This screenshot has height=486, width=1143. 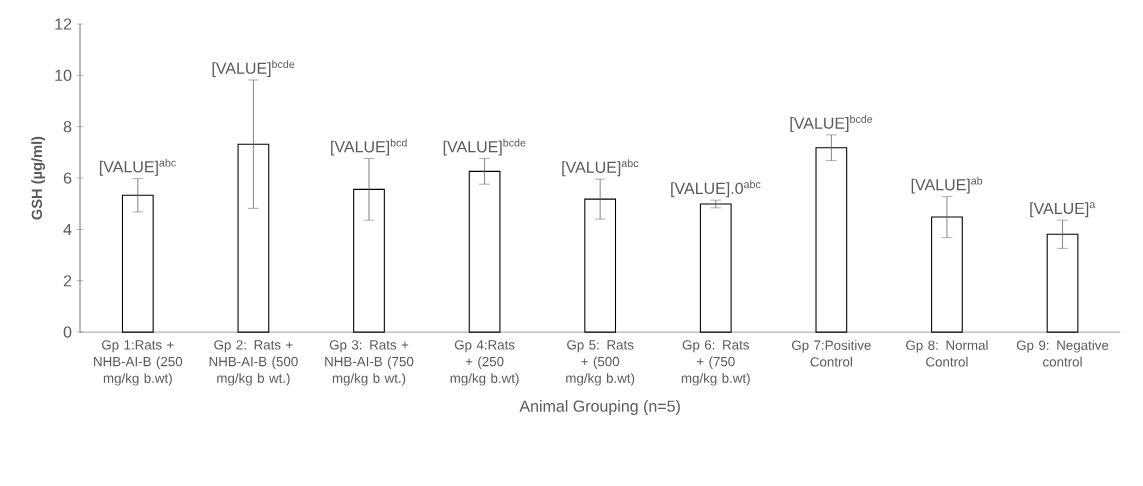 What do you see at coordinates (369, 363) in the screenshot?
I see `x-tick-label: Gp 3: Rats + NHB-AI-B (750 mg/kg b wt.)` at bounding box center [369, 363].